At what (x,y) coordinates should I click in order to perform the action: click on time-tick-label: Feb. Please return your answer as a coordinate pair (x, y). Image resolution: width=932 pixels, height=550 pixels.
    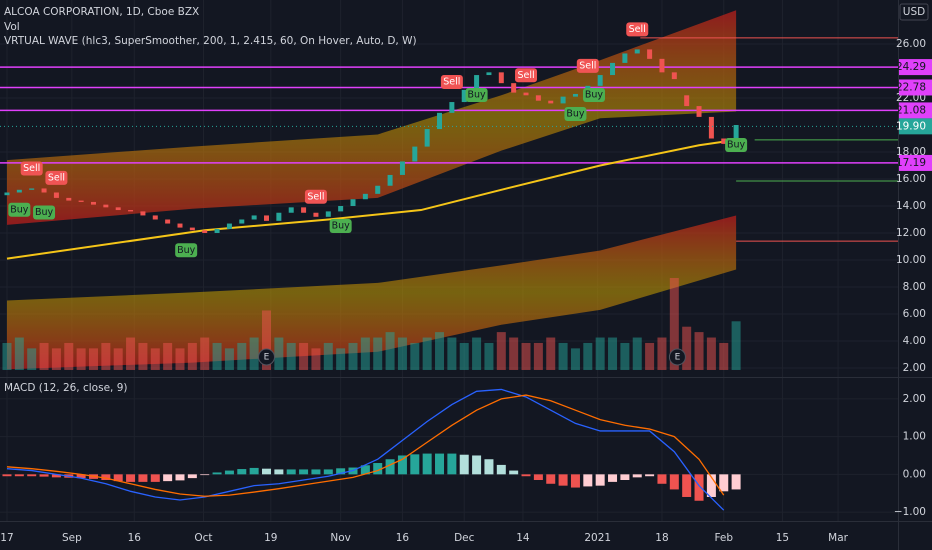
    Looking at the image, I should click on (723, 538).